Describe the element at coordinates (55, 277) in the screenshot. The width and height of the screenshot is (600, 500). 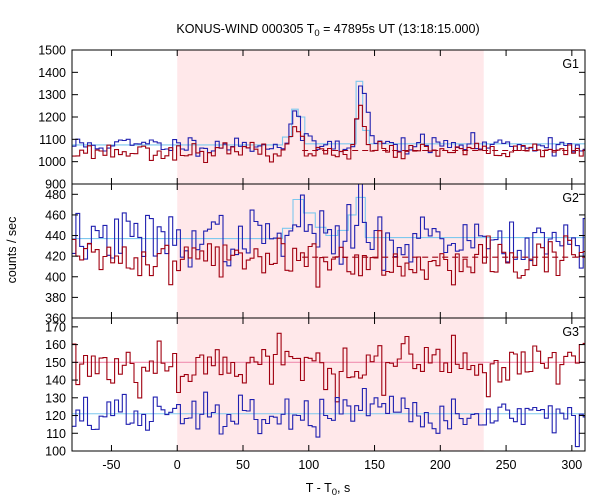
I see `y-tick-label: 400` at that location.